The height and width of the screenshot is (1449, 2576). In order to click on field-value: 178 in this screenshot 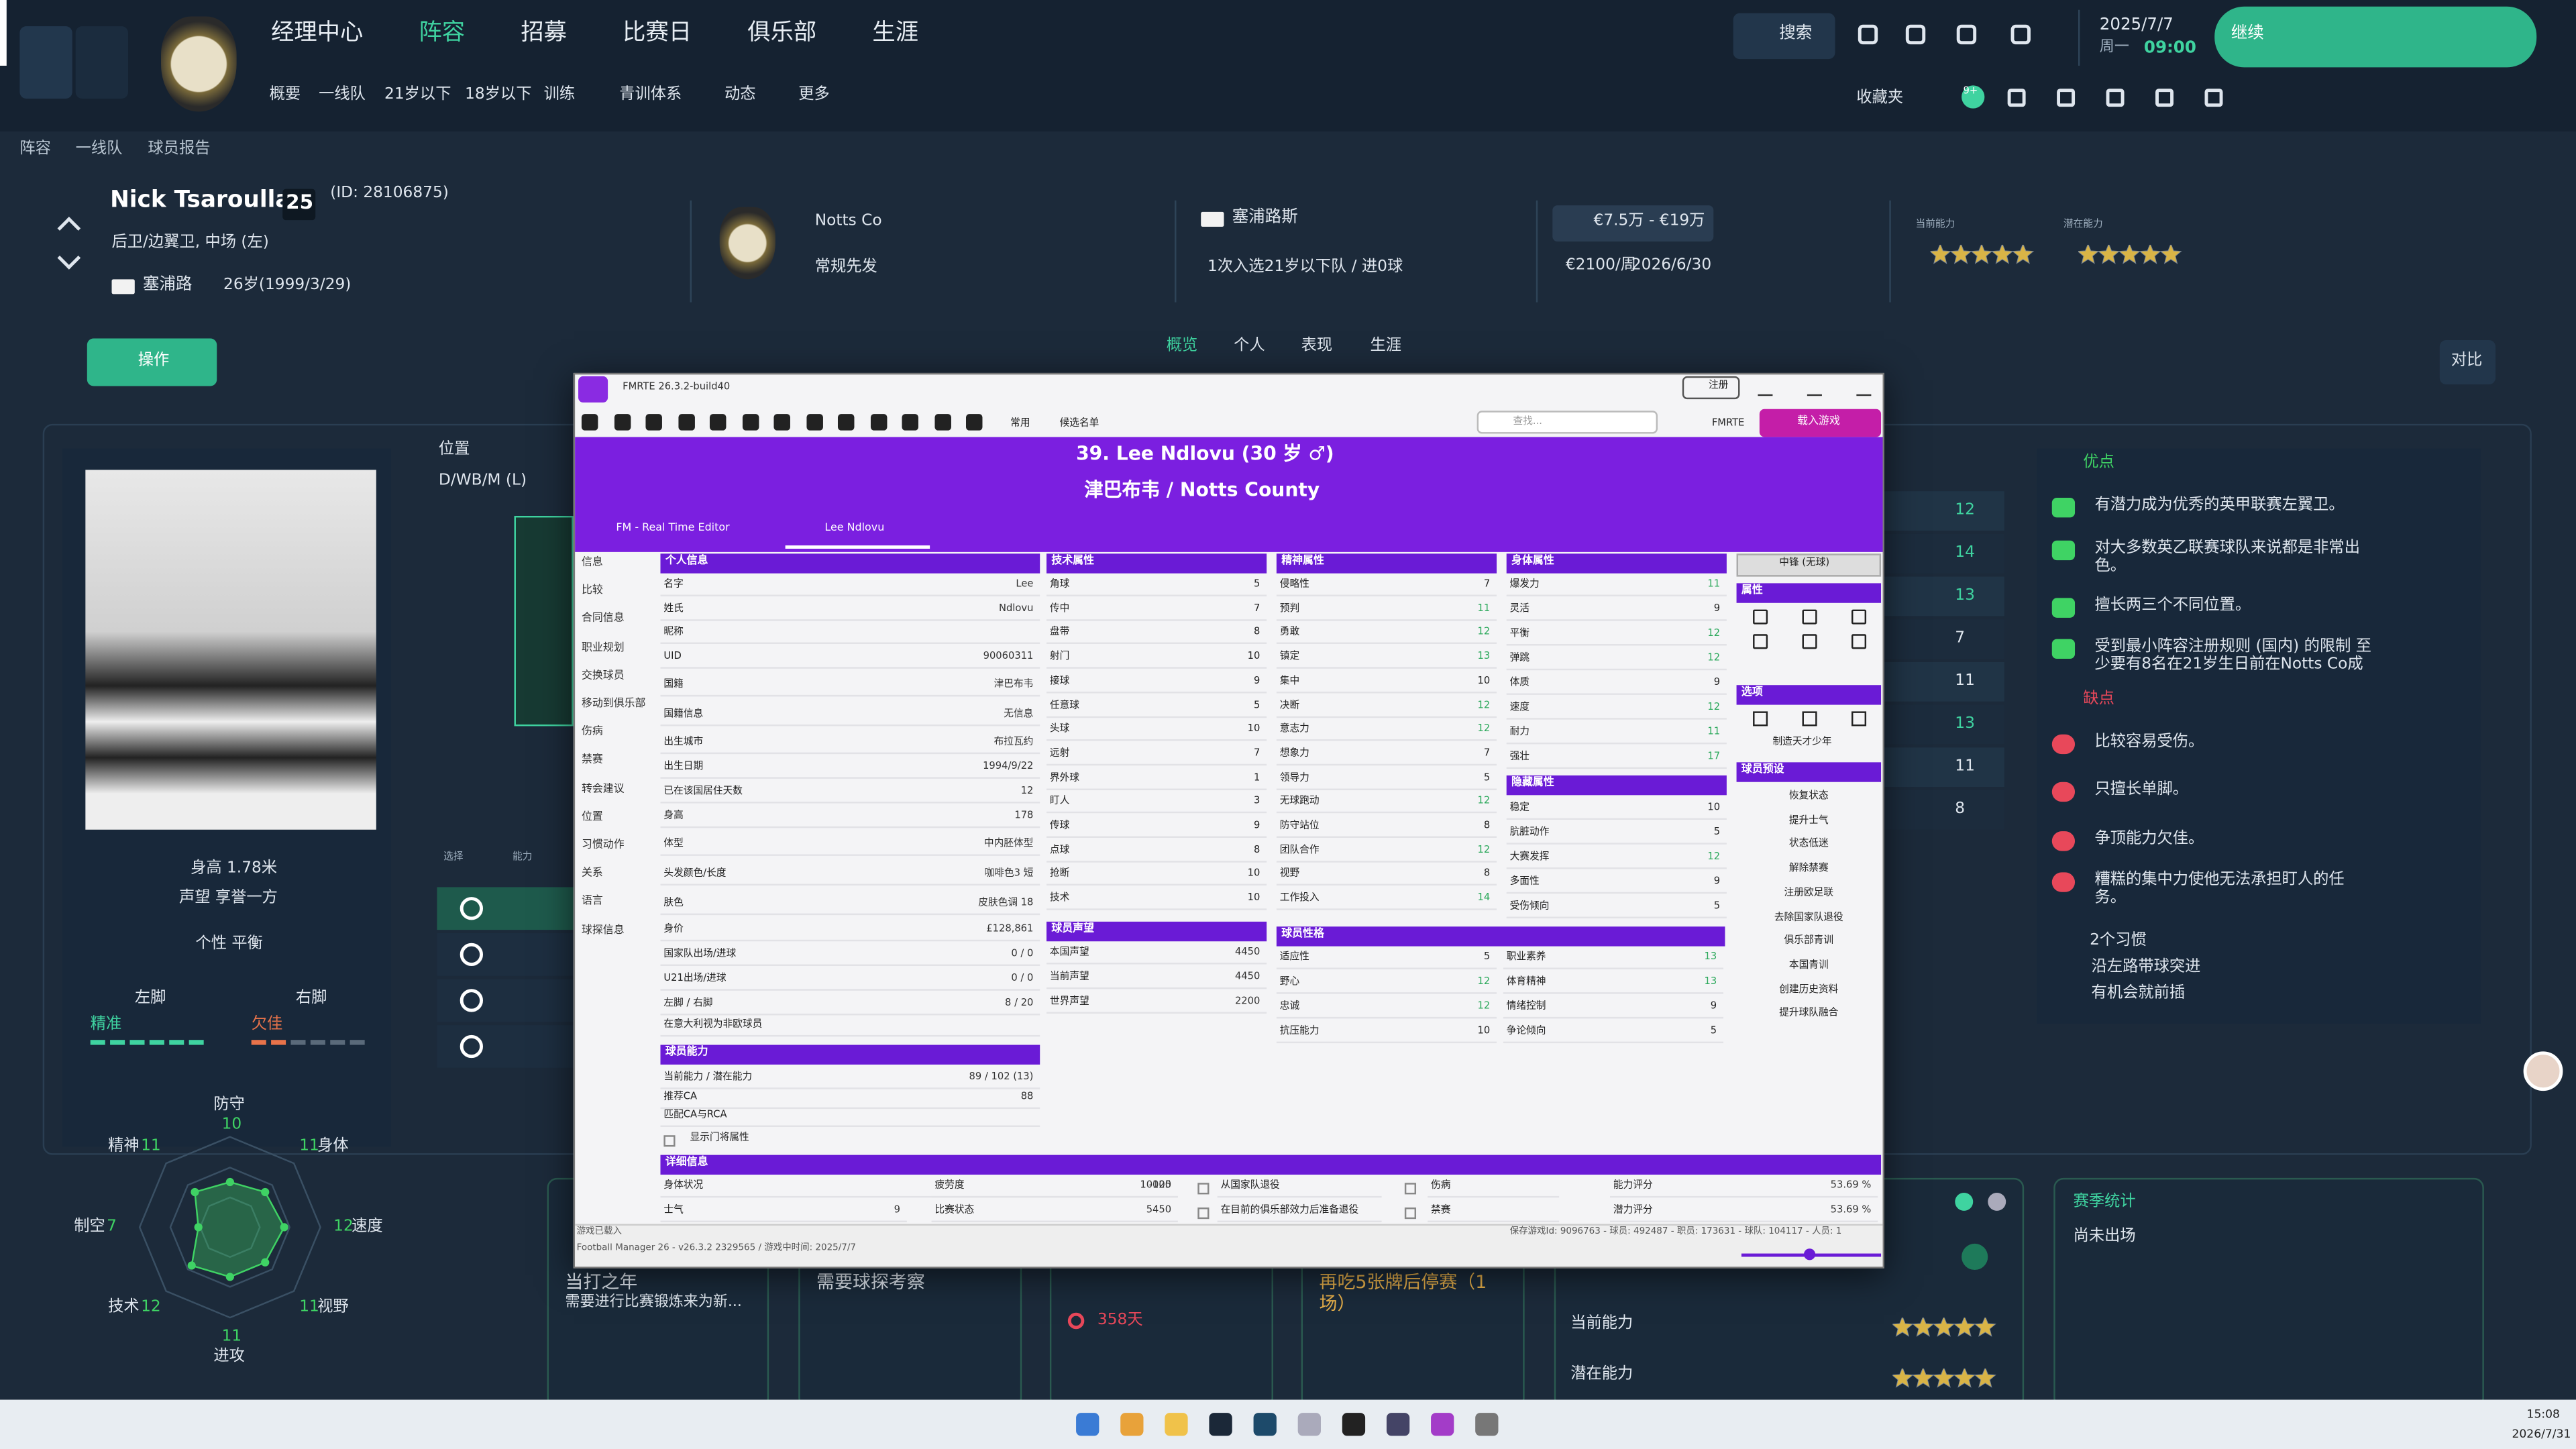, I will do `click(1024, 816)`.